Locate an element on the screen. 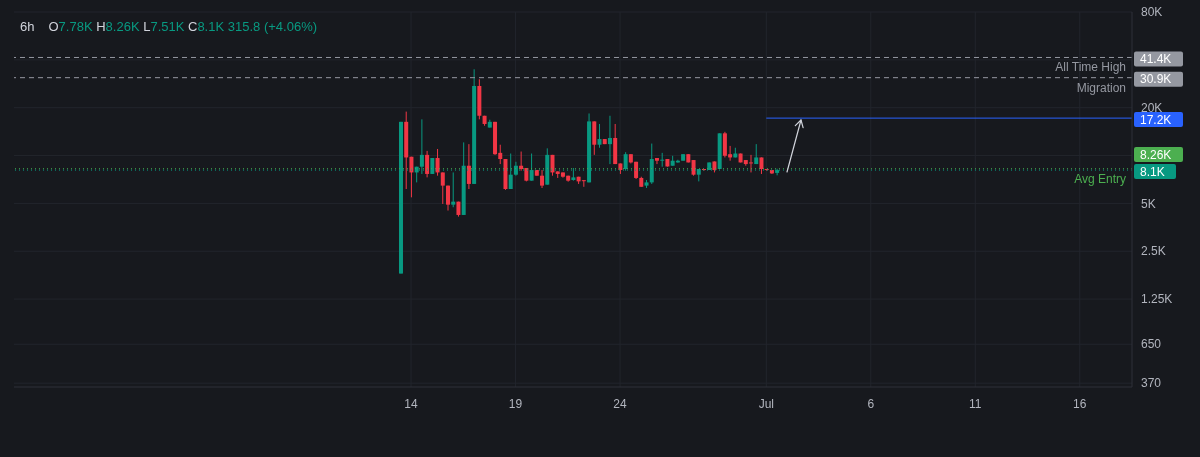 Image resolution: width=1200 pixels, height=457 pixels. x-tick-label: Jul is located at coordinates (766, 403).